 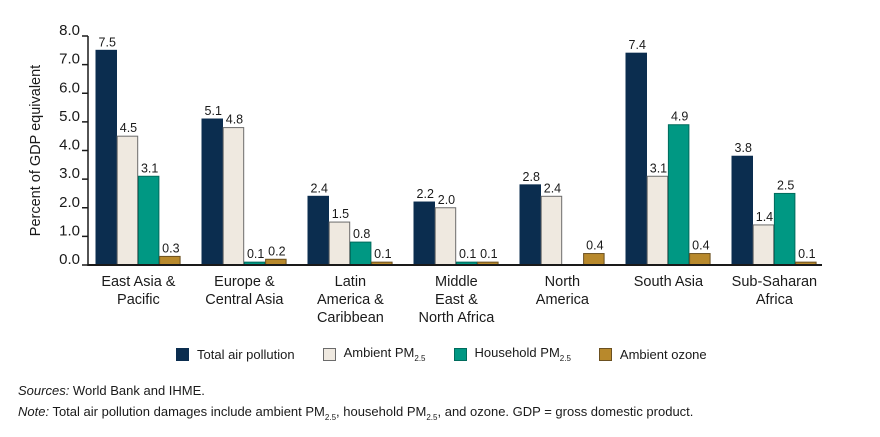 I want to click on x-tick-label: America, so click(x=563, y=300).